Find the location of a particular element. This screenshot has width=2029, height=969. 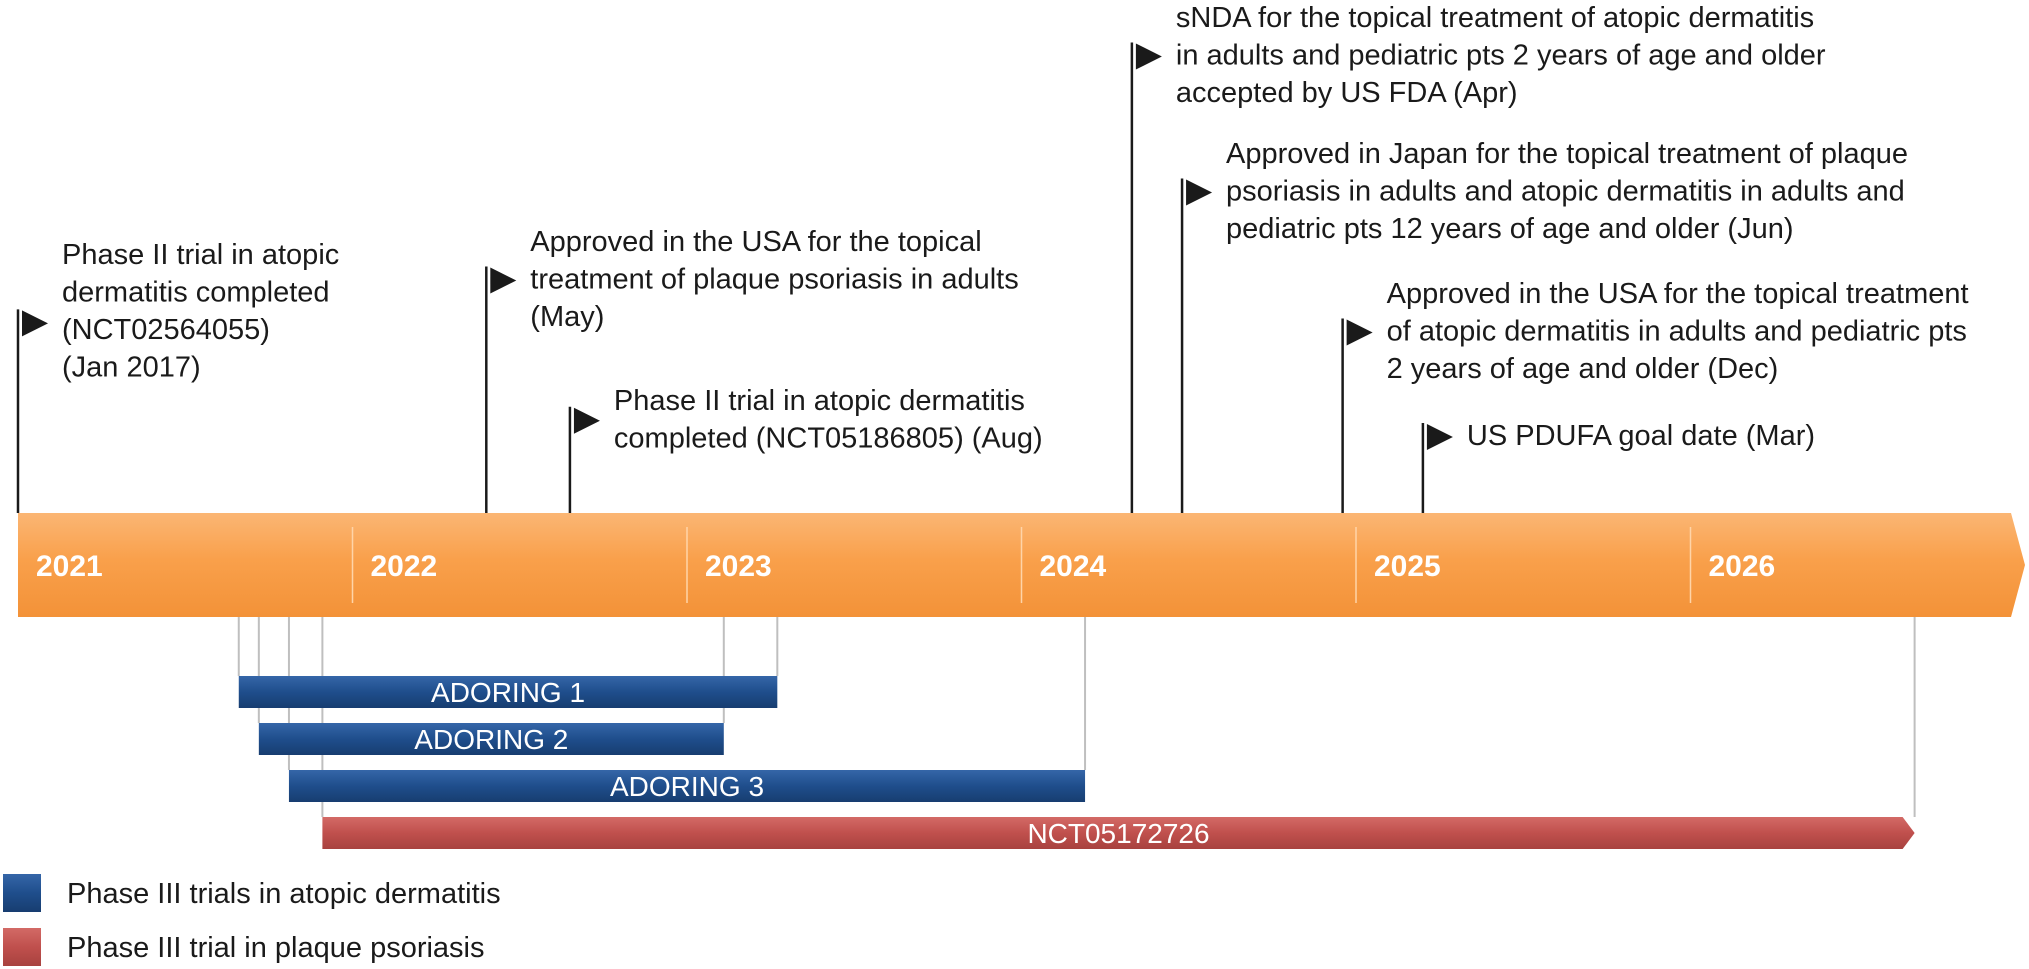

event-text-line: 2 years of age and older (Dec) is located at coordinates (1583, 369).